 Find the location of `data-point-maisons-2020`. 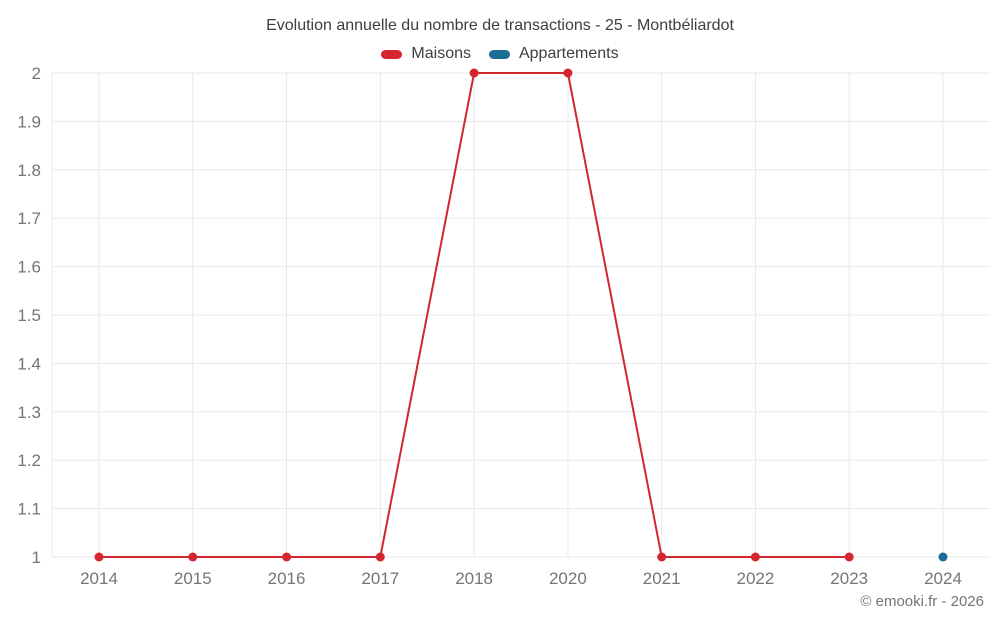

data-point-maisons-2020 is located at coordinates (568, 73).